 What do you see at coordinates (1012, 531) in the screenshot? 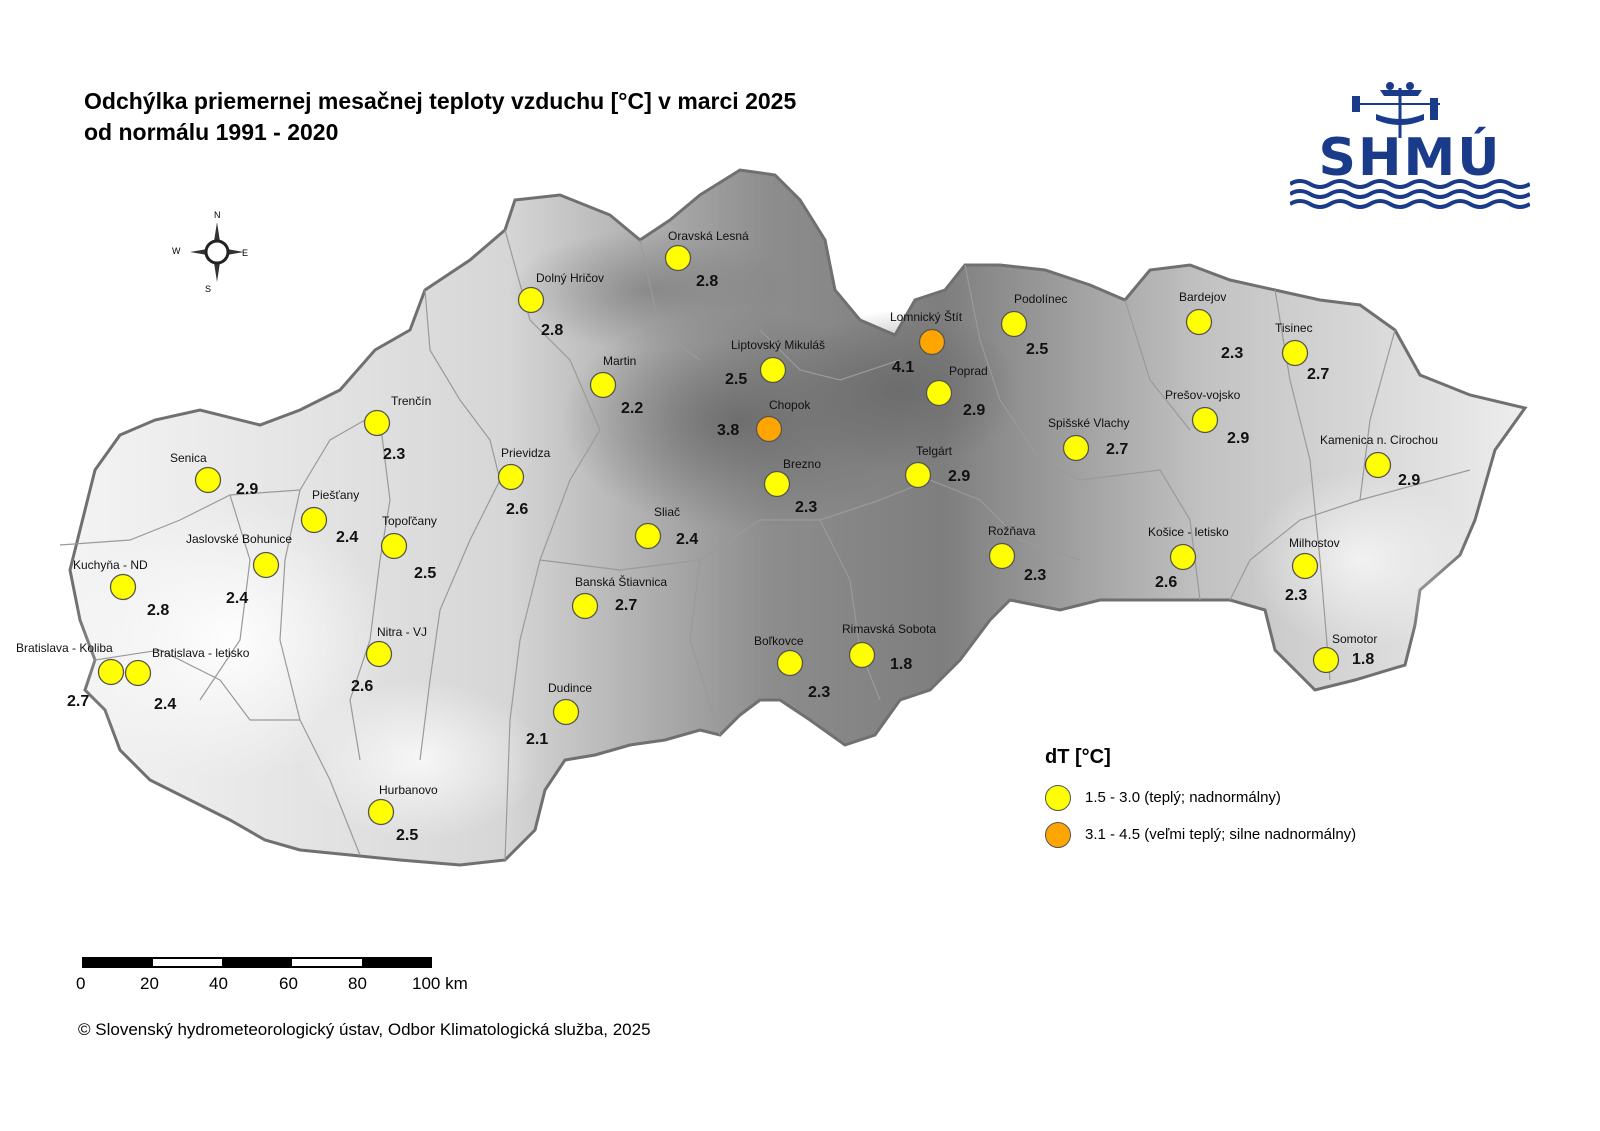
I see `station-name: Rožňava` at bounding box center [1012, 531].